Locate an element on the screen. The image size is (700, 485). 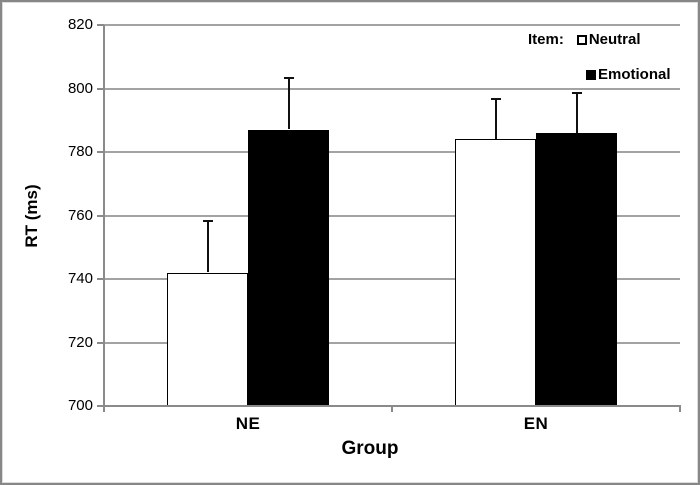
x-axis-title: Group is located at coordinates (370, 448).